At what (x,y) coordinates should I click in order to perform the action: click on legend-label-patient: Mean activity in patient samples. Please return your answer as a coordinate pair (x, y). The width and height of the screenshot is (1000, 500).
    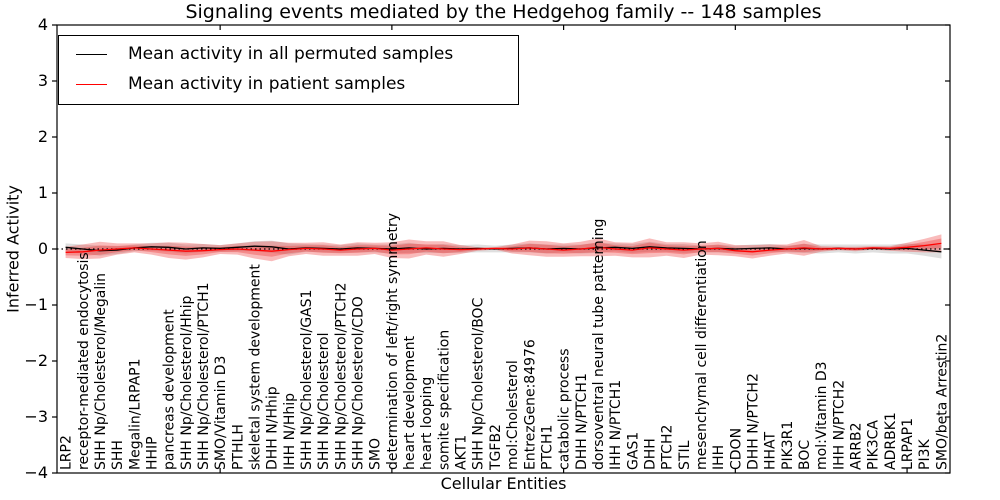
    Looking at the image, I should click on (267, 84).